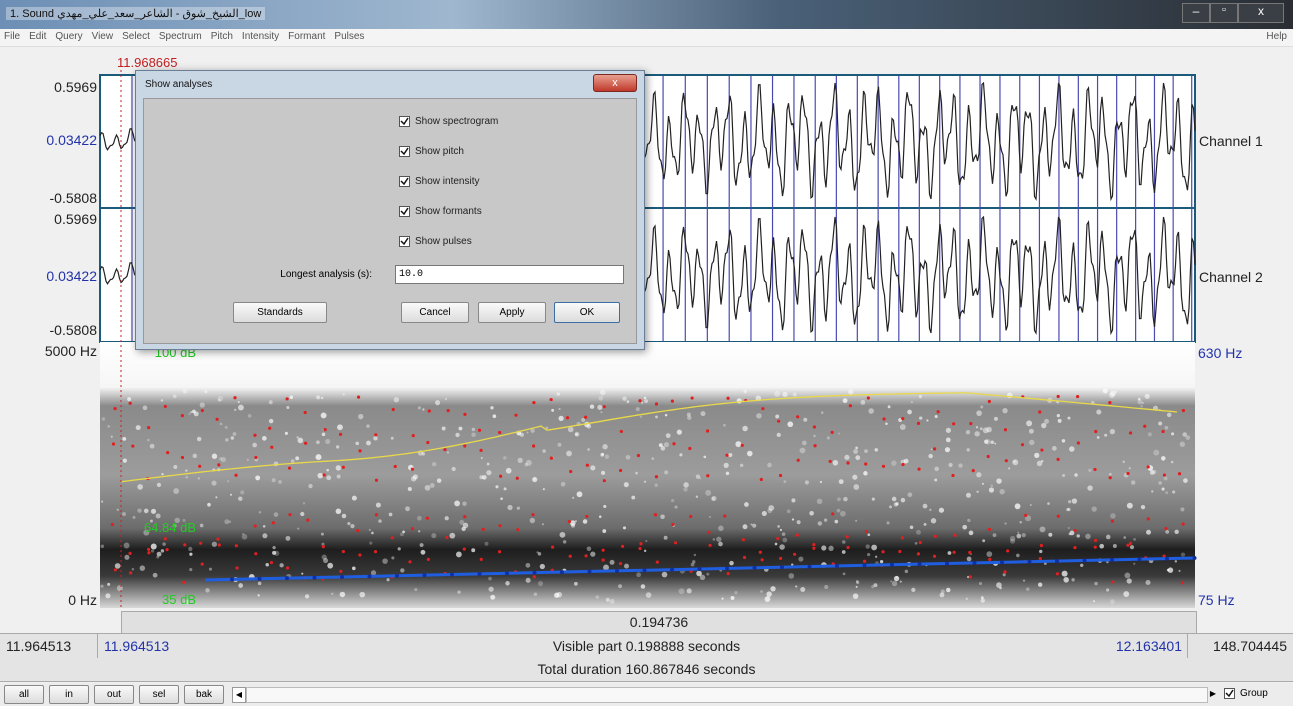  I want to click on selection-bar: 0.194736, so click(659, 622).